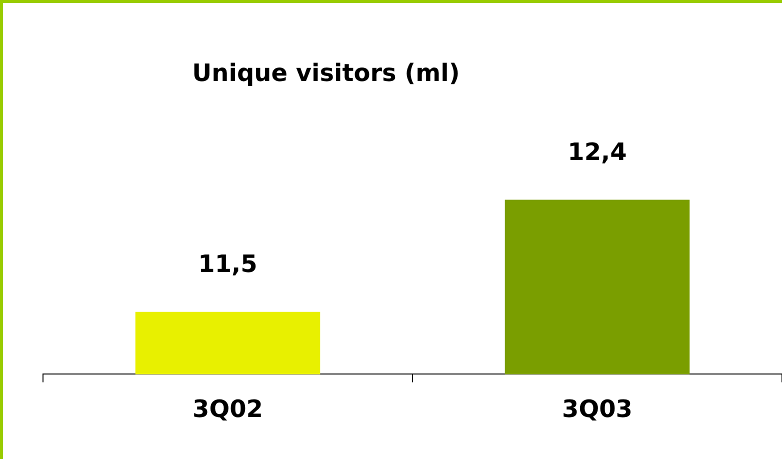 The image size is (782, 459). I want to click on x-tick-label: 3Q03, so click(597, 408).